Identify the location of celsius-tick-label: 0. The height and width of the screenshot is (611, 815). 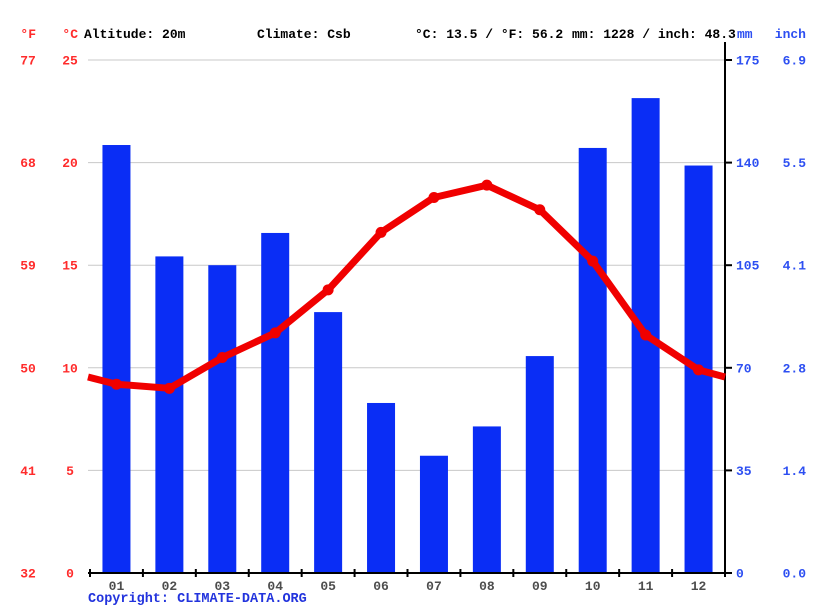
(70, 574).